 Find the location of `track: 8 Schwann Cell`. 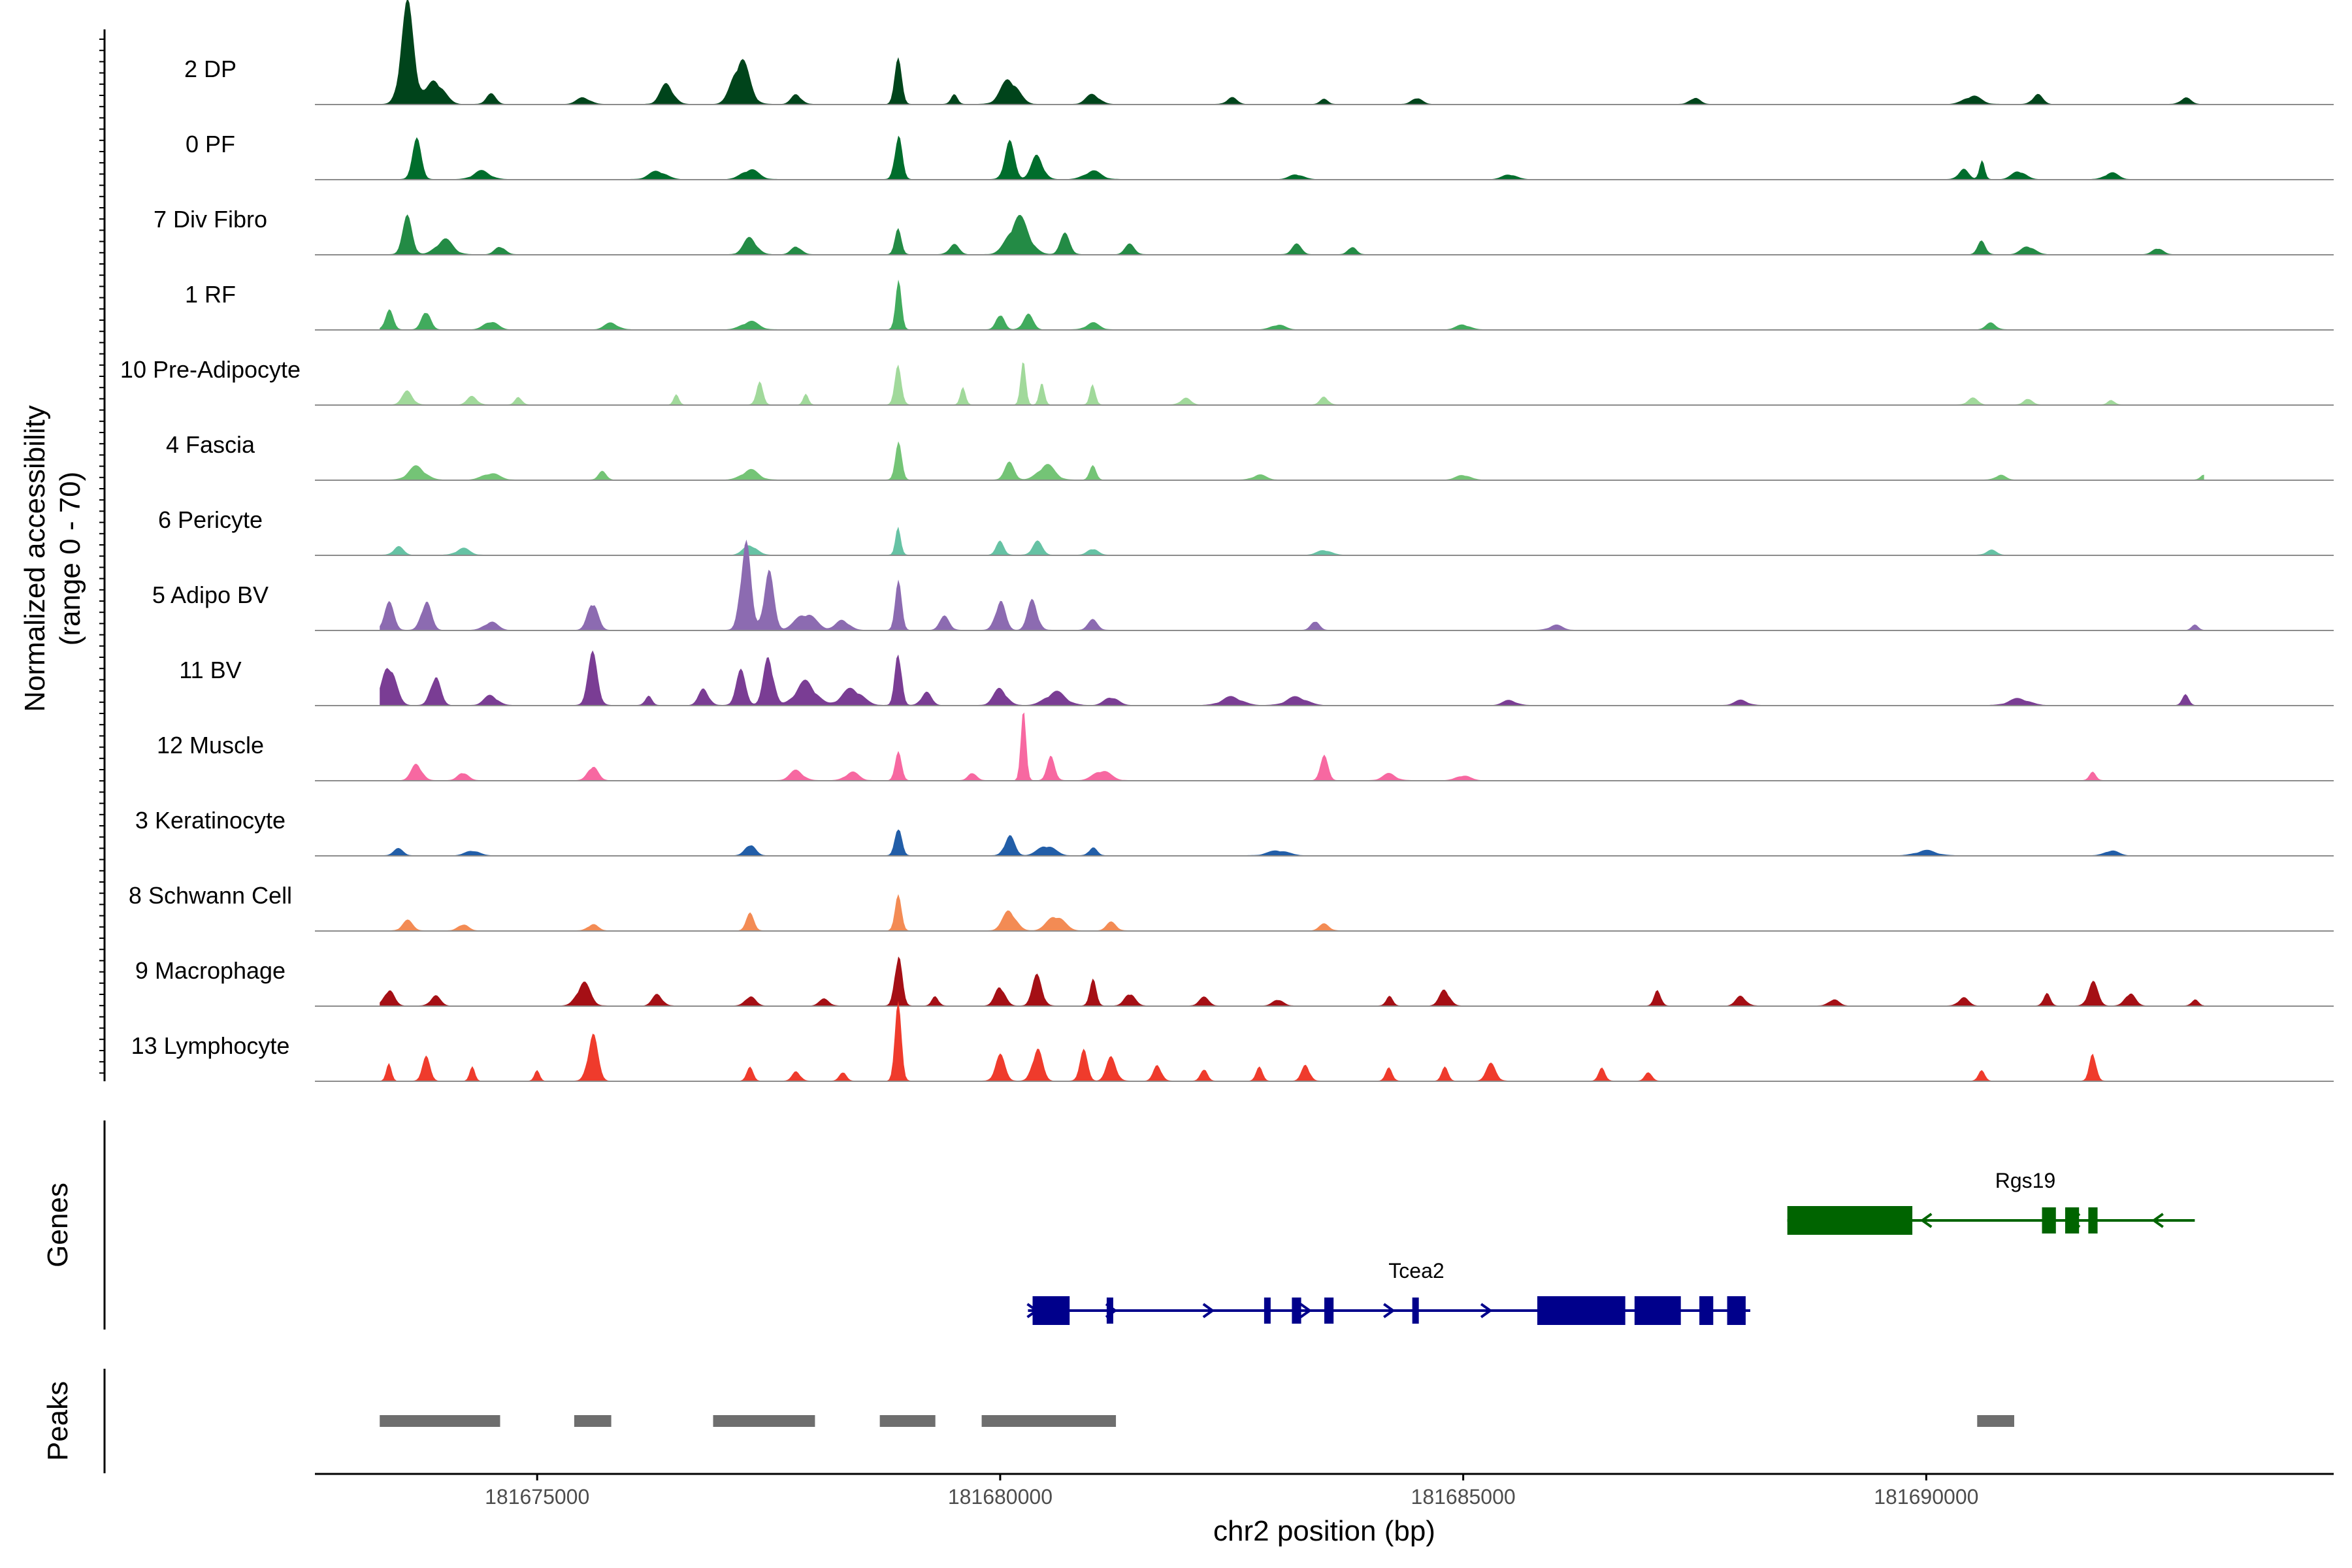

track: 8 Schwann Cell is located at coordinates (1231, 907).